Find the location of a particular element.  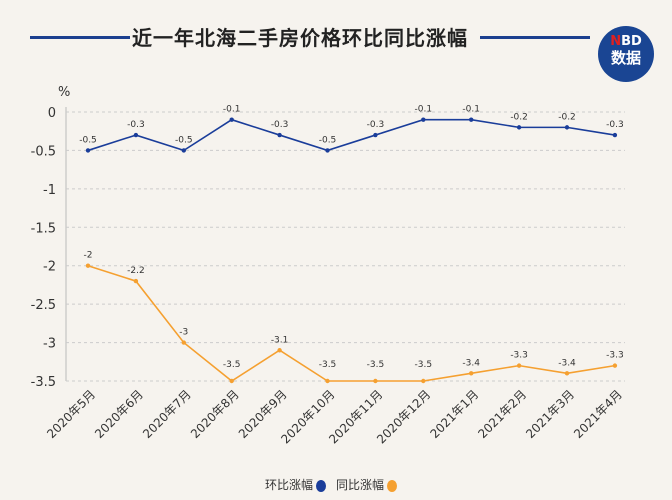

mbd-logo: NBD 数据 is located at coordinates (626, 54).